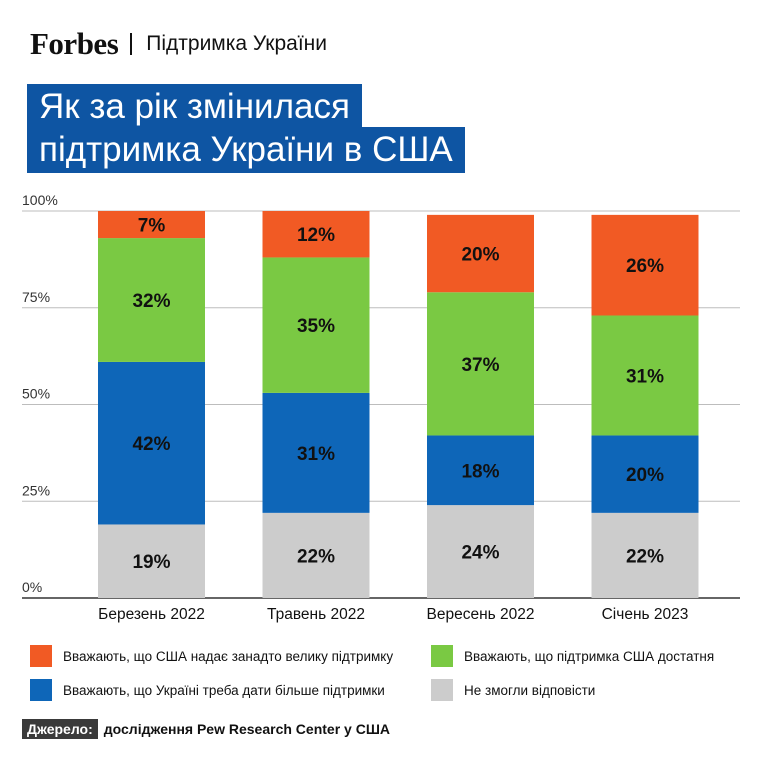 Image resolution: width=764 pixels, height=764 pixels. What do you see at coordinates (74, 43) in the screenshot?
I see `forbes-logo: Forbes` at bounding box center [74, 43].